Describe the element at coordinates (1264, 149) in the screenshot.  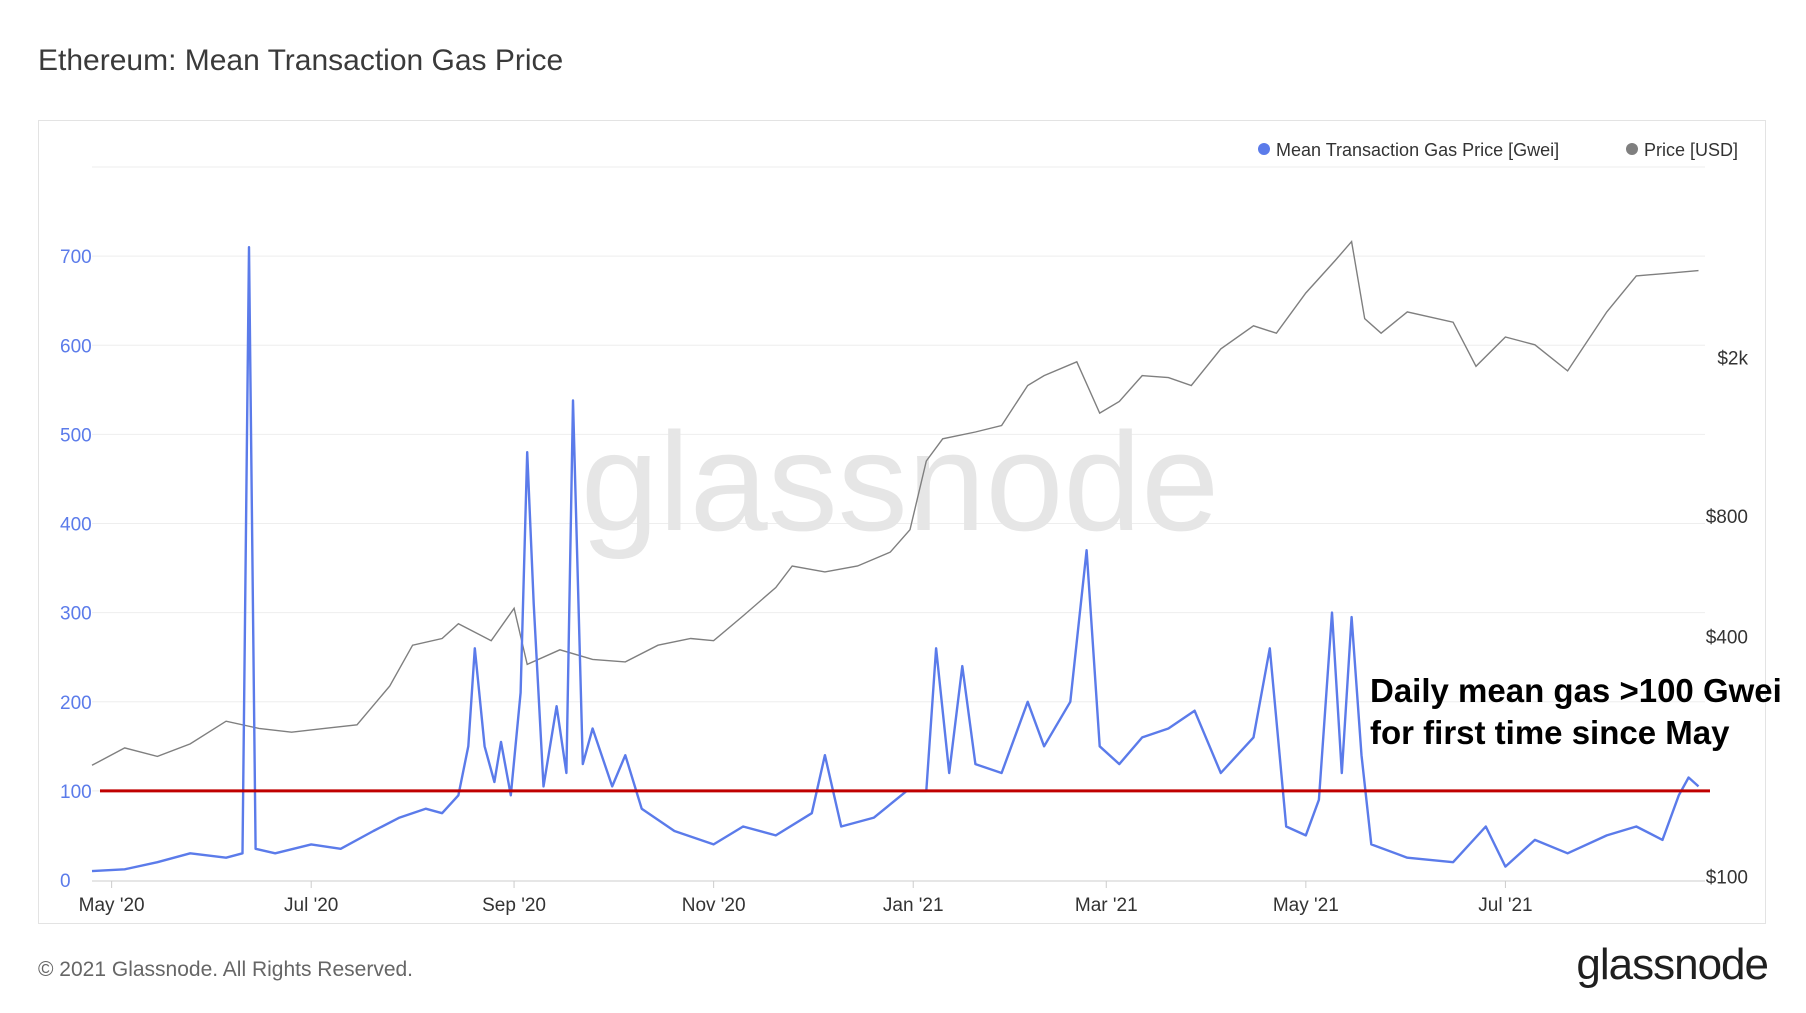
I see `legend-gas-marker` at that location.